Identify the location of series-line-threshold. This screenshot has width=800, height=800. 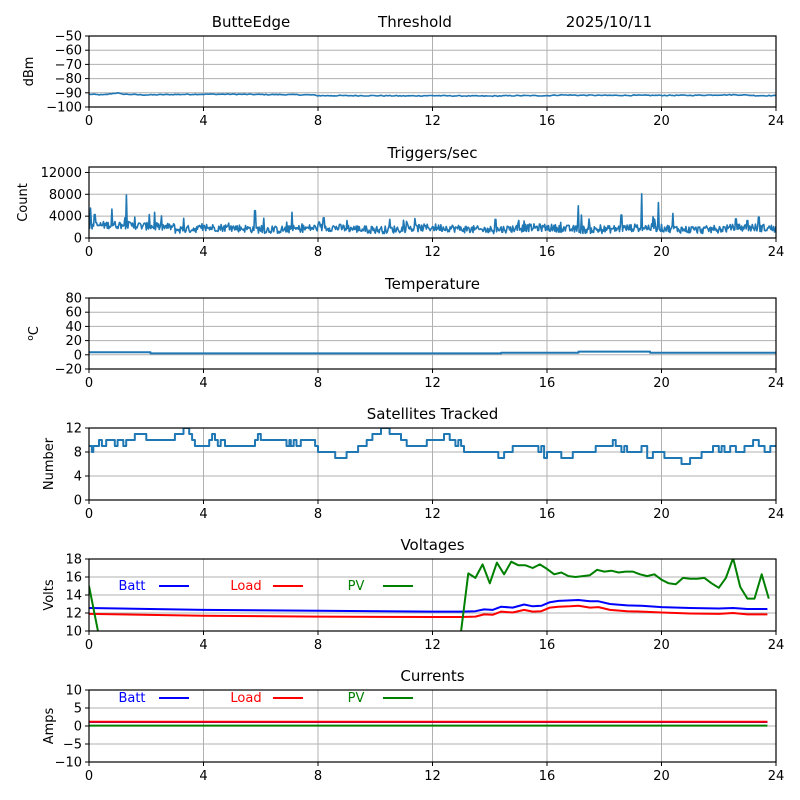
(432, 95).